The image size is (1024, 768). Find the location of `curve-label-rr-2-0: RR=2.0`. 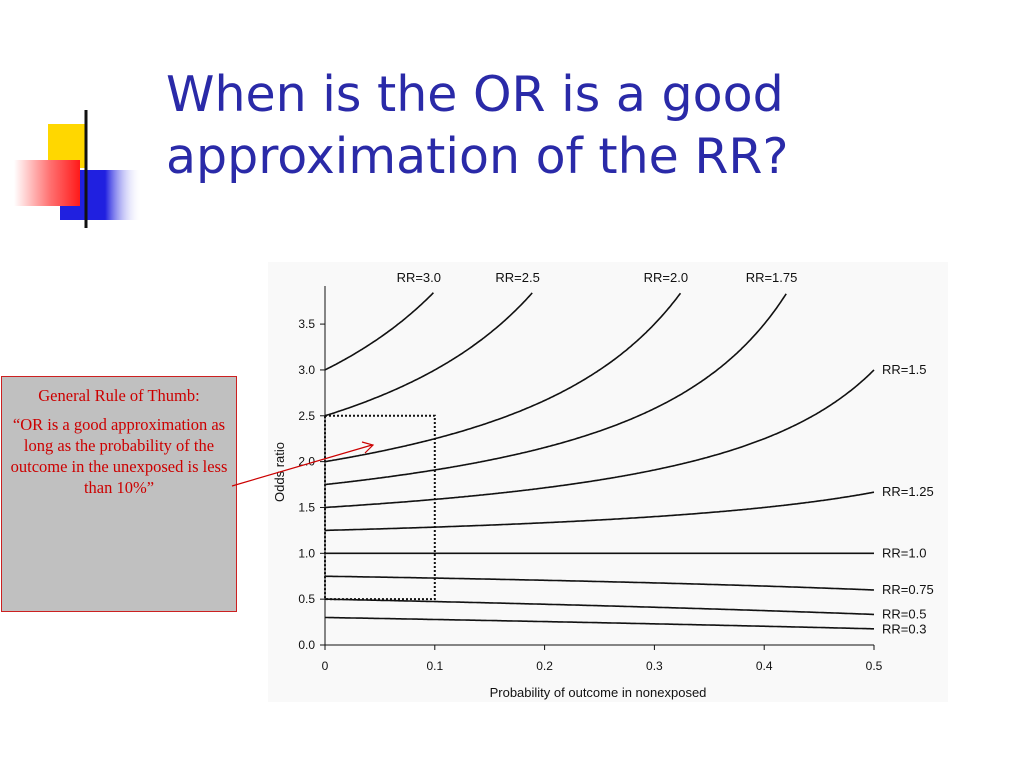

curve-label-rr-2-0: RR=2.0 is located at coordinates (666, 277).